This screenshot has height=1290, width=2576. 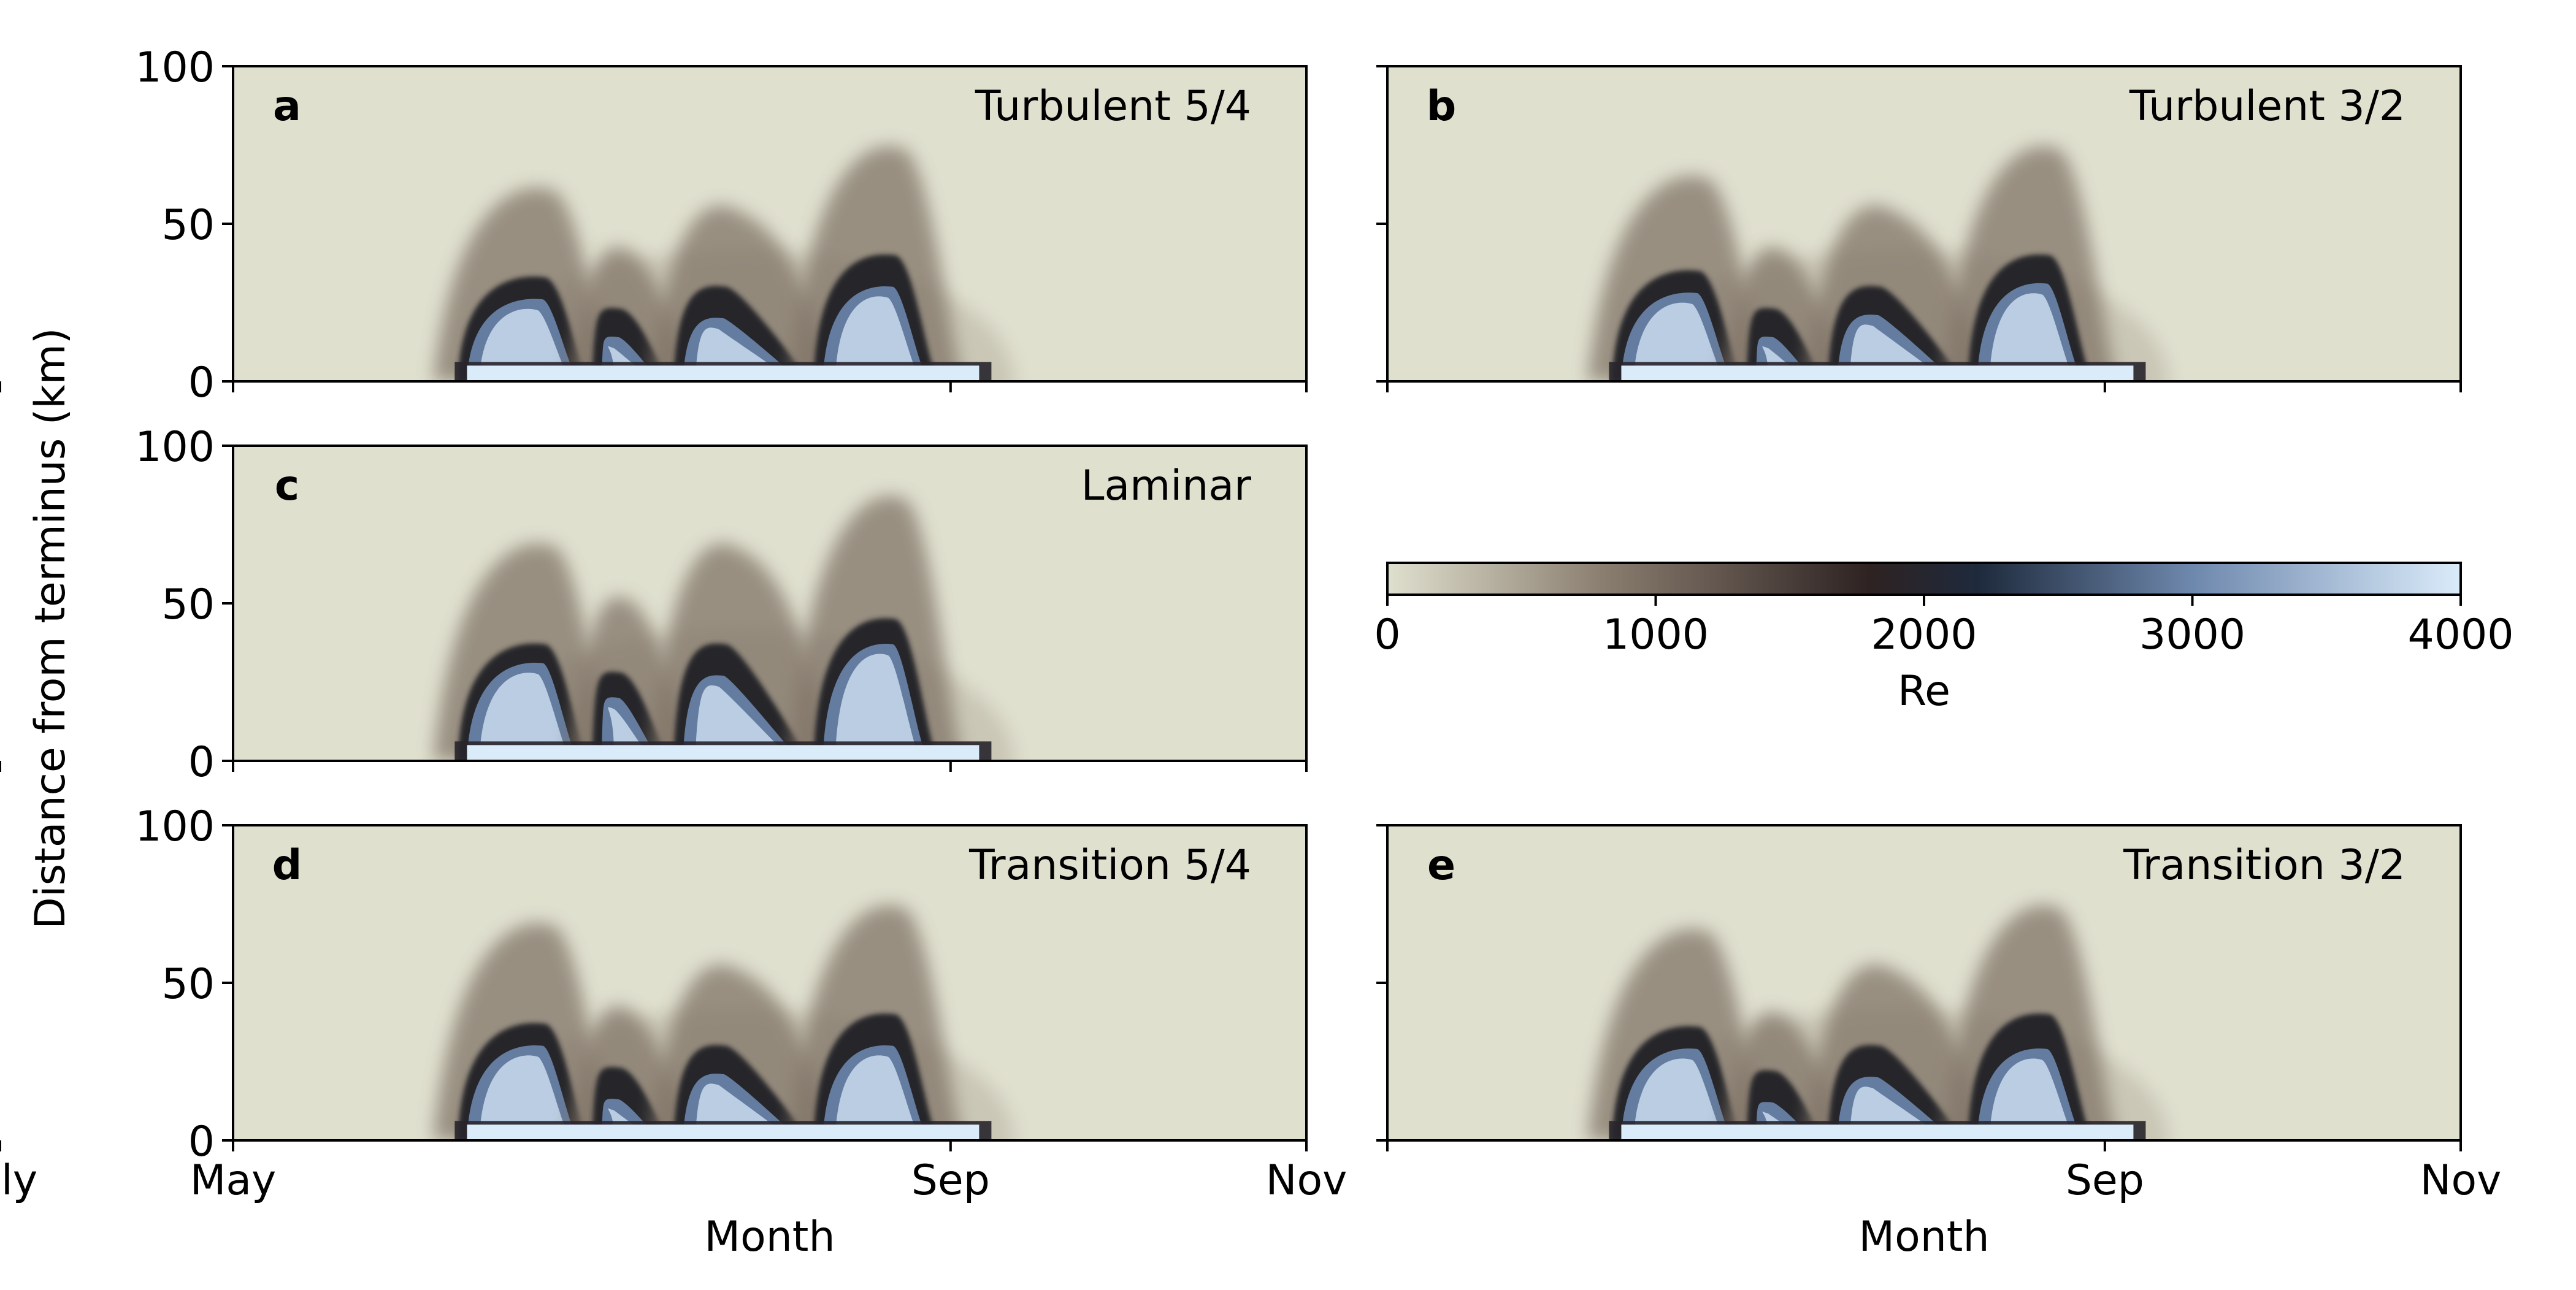 What do you see at coordinates (287, 486) in the screenshot?
I see `panel-letter: c` at bounding box center [287, 486].